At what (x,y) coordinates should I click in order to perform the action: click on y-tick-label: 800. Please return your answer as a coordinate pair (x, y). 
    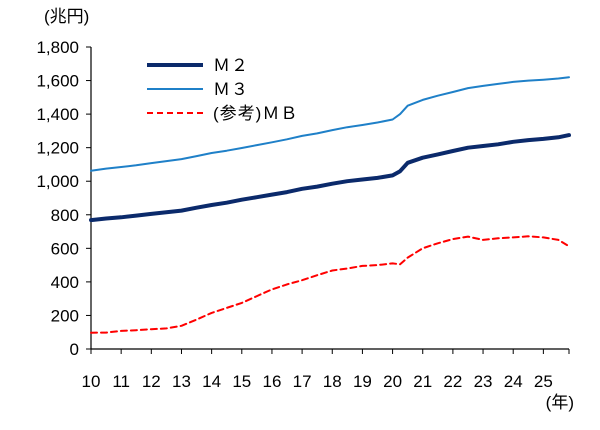
    Looking at the image, I should click on (65, 215).